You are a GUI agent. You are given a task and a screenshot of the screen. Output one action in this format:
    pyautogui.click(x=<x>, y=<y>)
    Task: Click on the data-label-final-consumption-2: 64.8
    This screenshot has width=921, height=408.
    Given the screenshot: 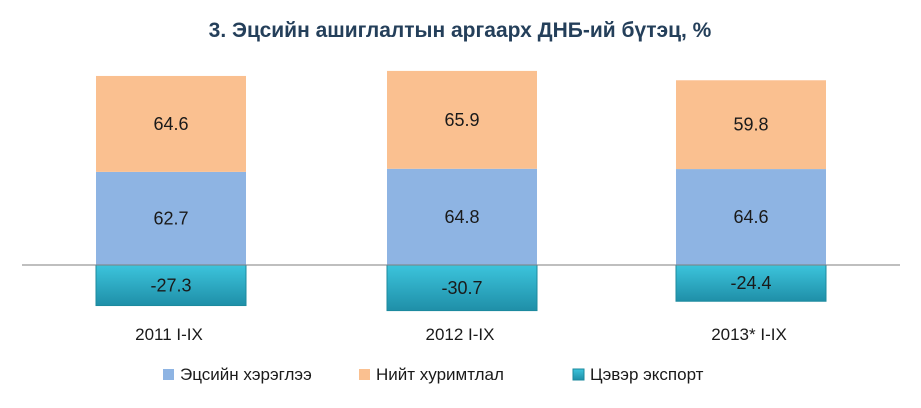 What is the action you would take?
    pyautogui.click(x=461, y=217)
    